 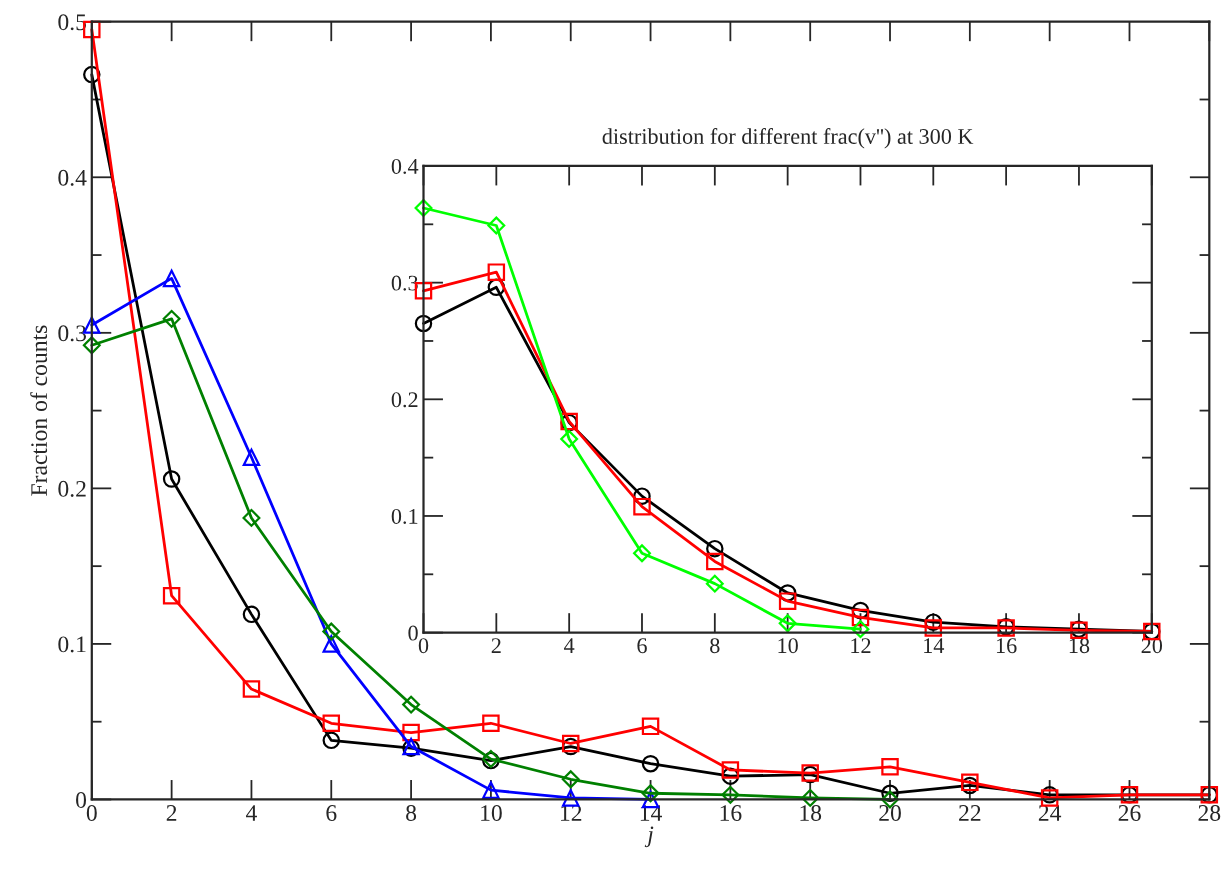 What do you see at coordinates (861, 645) in the screenshot?
I see `x-tick-label: 12` at bounding box center [861, 645].